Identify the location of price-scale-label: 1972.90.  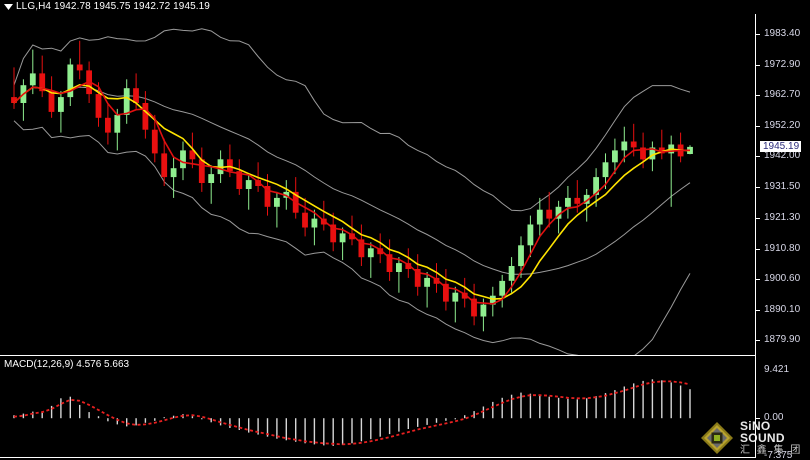
(782, 64).